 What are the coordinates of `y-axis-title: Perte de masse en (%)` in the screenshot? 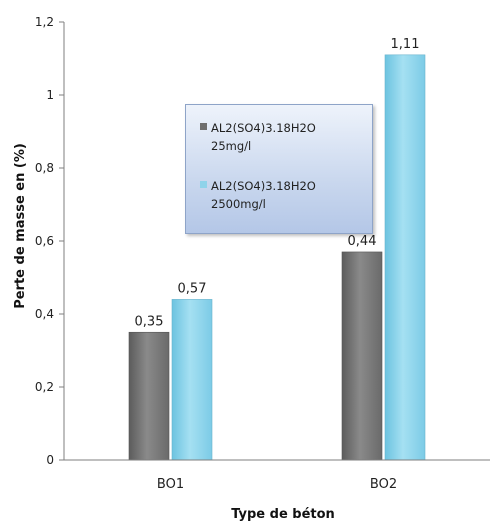 It's located at (20, 226).